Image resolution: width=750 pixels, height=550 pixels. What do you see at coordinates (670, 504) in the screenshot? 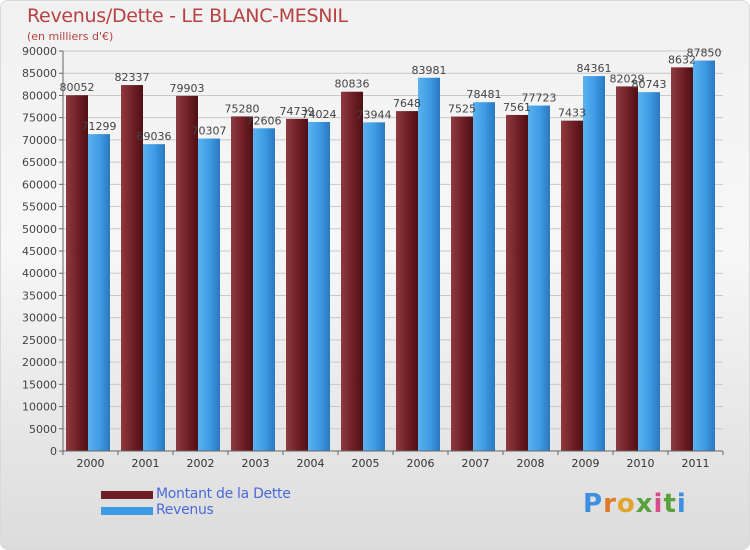
I see `logo-letter: t` at bounding box center [670, 504].